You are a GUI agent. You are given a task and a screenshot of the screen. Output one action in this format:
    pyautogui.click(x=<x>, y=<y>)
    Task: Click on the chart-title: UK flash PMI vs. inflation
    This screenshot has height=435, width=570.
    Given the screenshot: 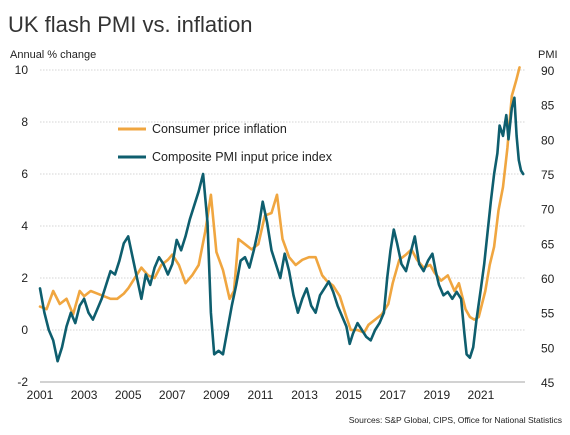 What is the action you would take?
    pyautogui.click(x=130, y=24)
    